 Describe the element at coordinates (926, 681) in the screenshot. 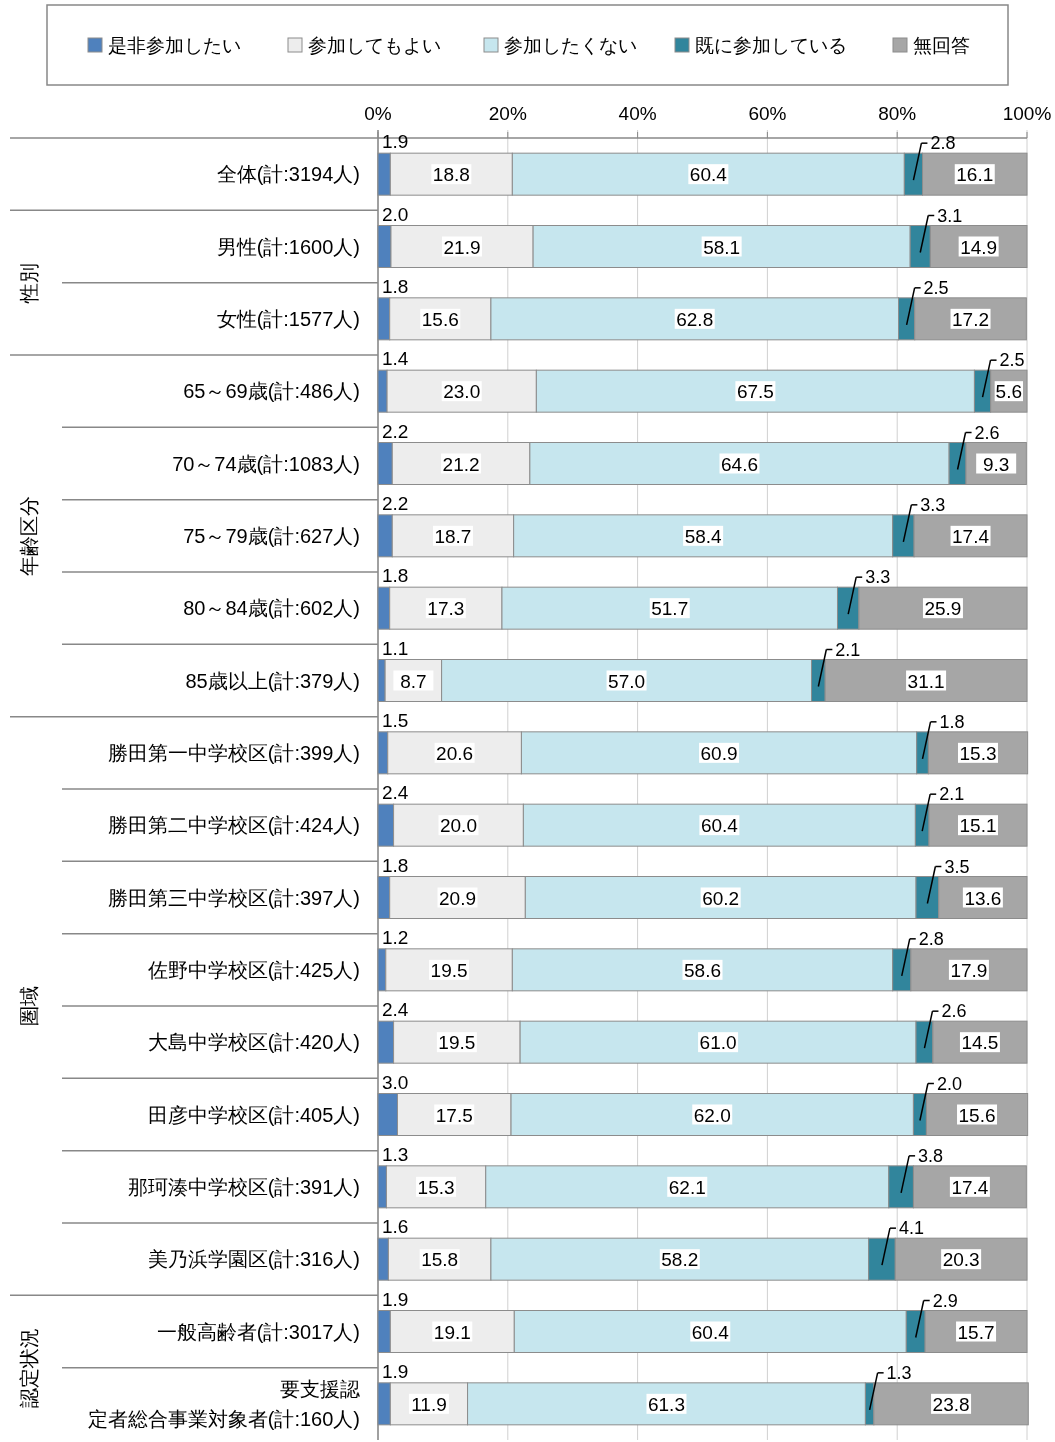

I see `data-label: 31.1` at that location.